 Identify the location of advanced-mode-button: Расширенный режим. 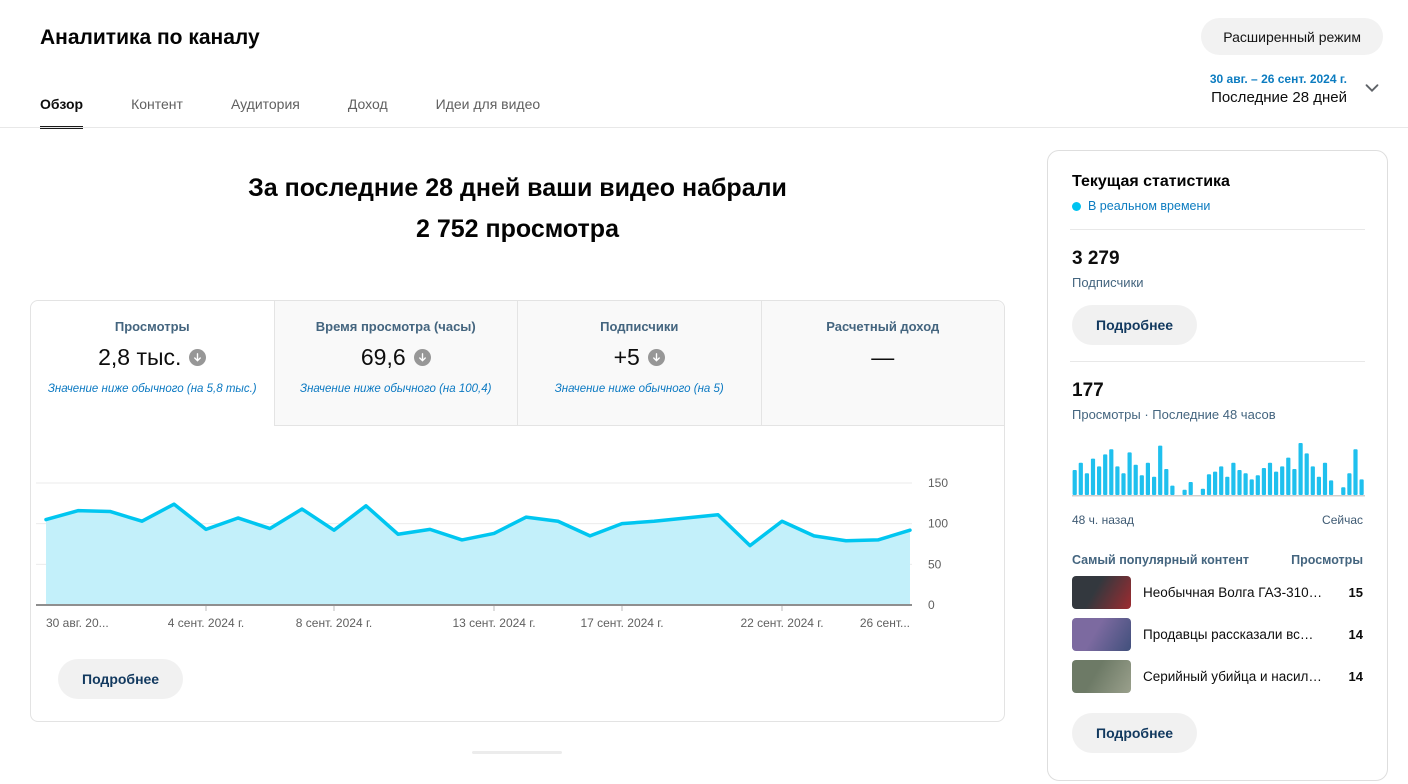
(1292, 36).